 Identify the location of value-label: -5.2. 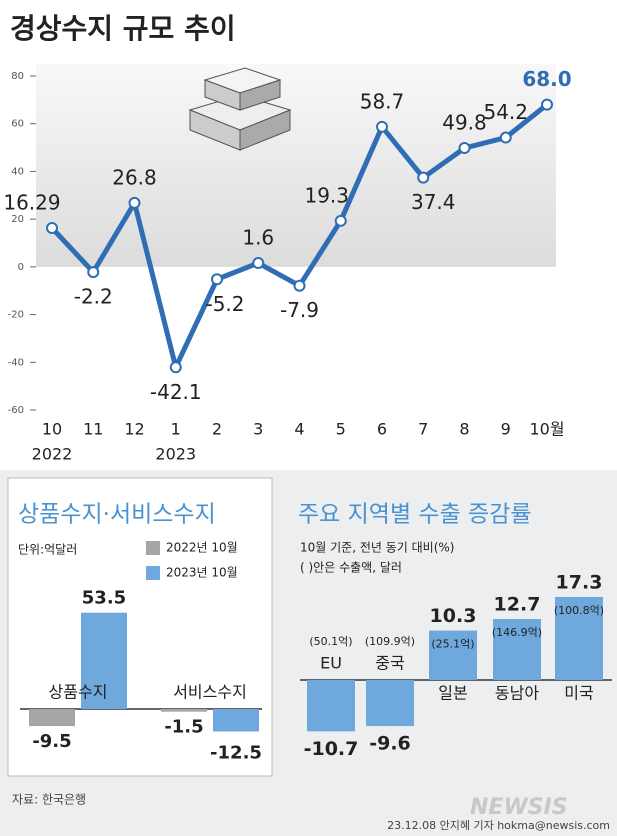
(224, 304).